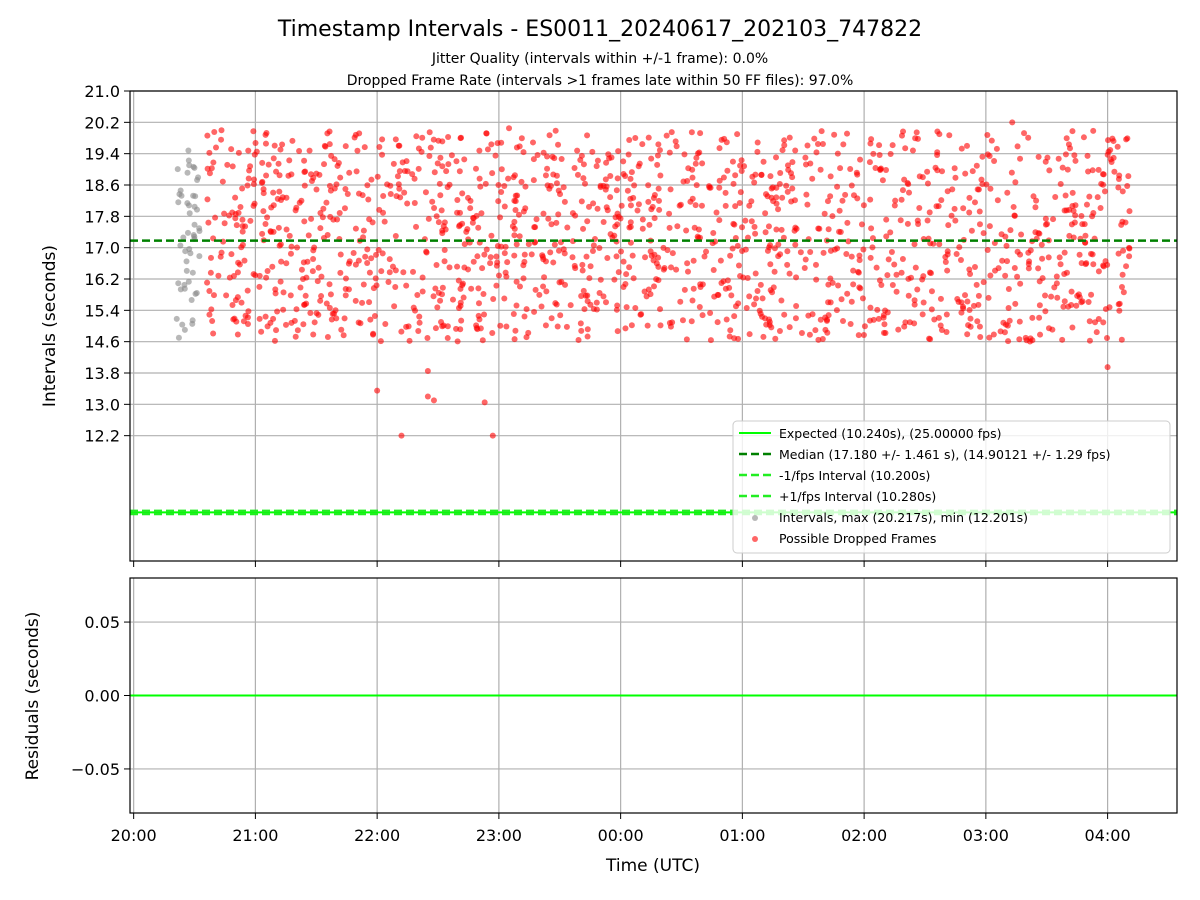  What do you see at coordinates (903, 517) in the screenshot?
I see `legend-intervals-label: Intervals, max (20.217s), min (12.201s)` at bounding box center [903, 517].